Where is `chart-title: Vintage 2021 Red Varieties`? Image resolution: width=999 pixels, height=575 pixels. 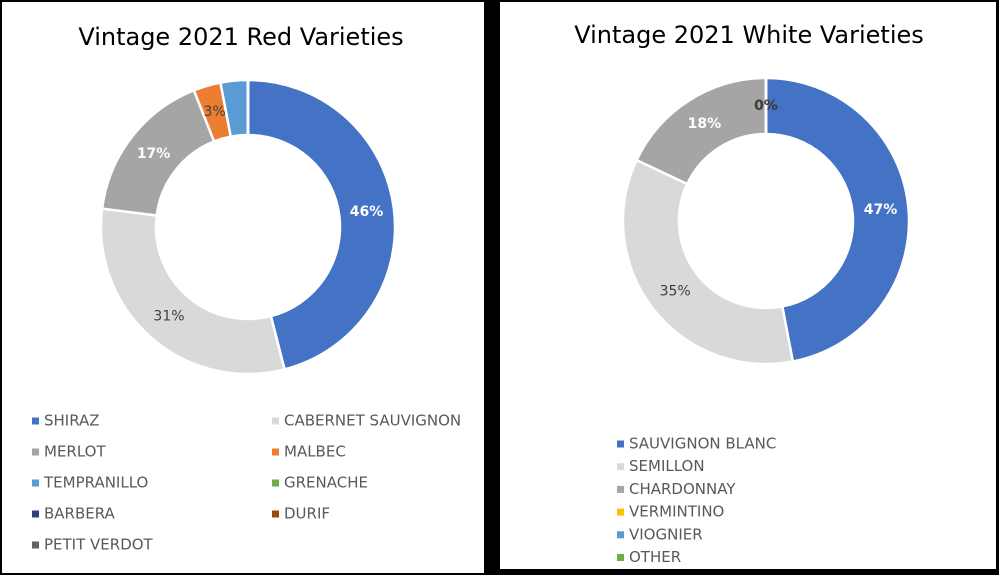 chart-title: Vintage 2021 Red Varieties is located at coordinates (240, 37).